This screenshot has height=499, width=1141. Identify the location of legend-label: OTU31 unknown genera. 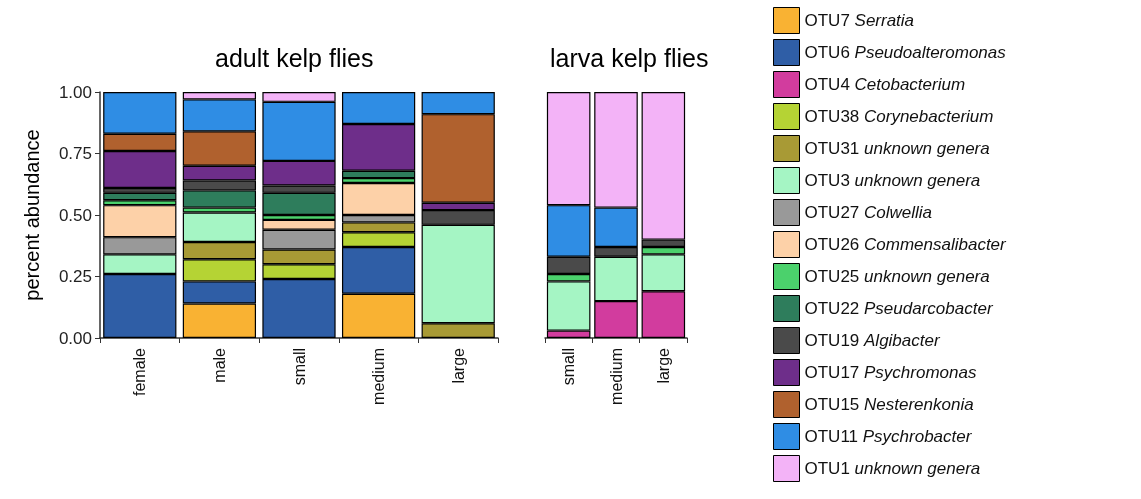
(897, 148).